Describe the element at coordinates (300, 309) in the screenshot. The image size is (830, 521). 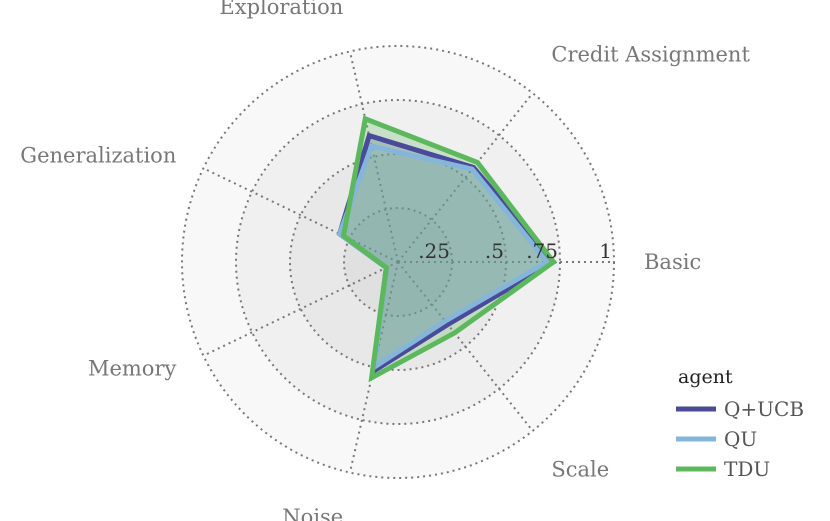
I see `spoke-memory` at that location.